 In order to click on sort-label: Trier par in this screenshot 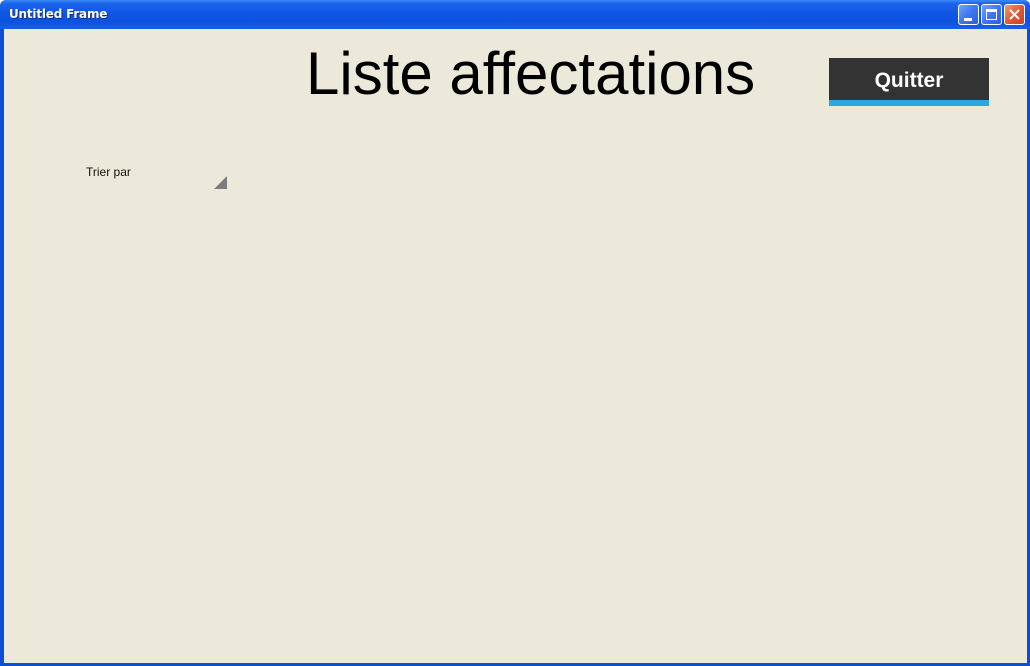, I will do `click(108, 172)`.